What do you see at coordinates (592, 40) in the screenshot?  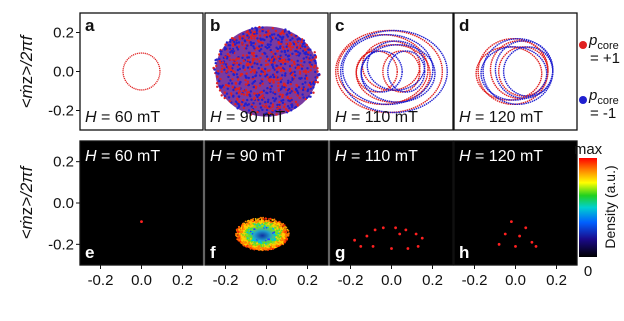 I see `legend-label-main: p` at bounding box center [592, 40].